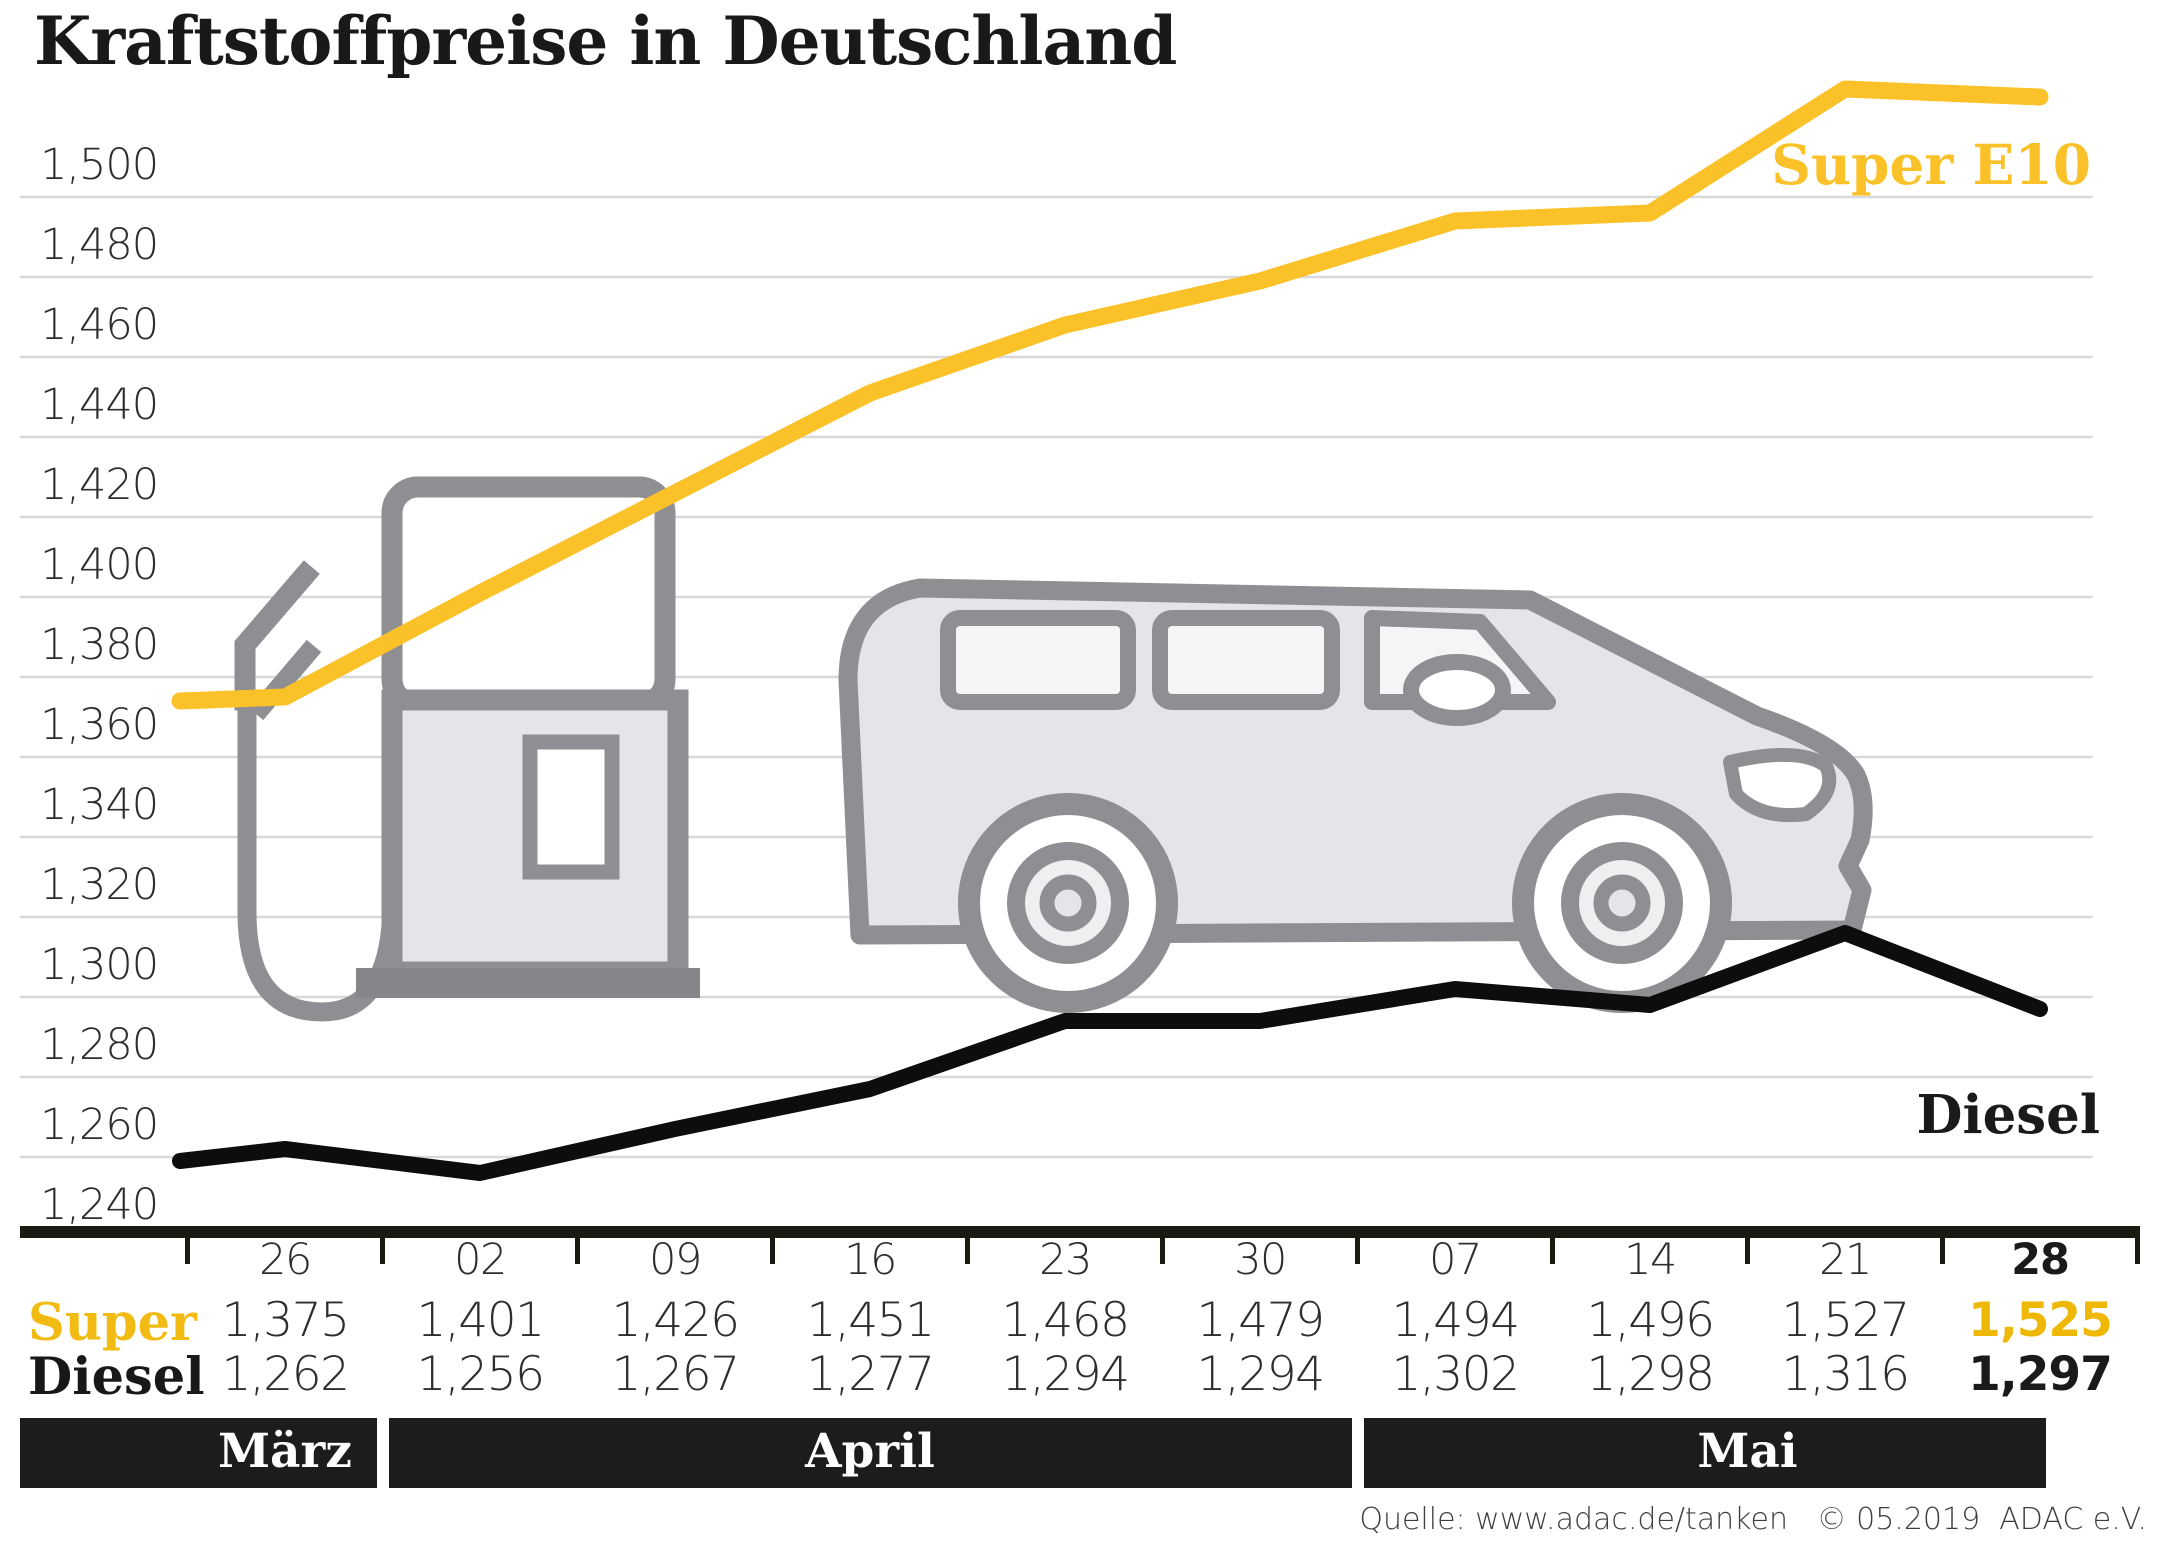  I want to click on diesel-value: 1,316, so click(1845, 1374).